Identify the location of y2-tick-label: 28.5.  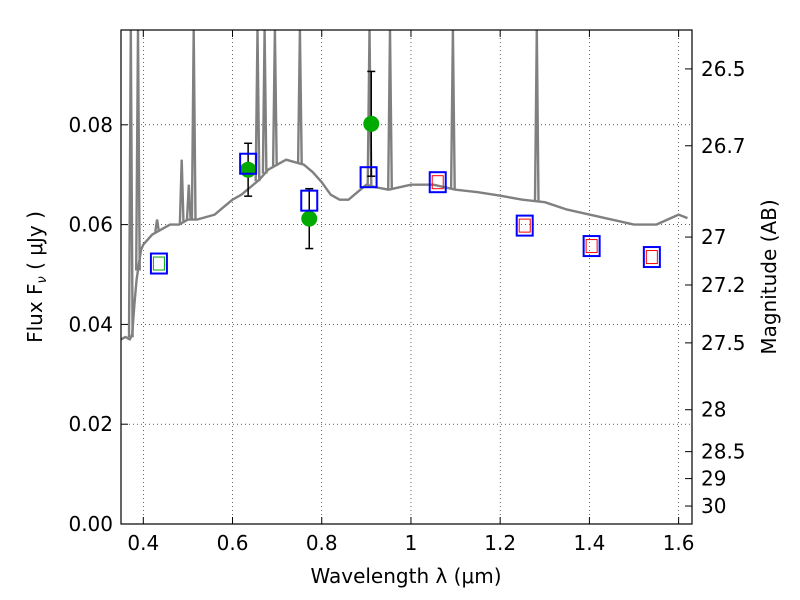
(723, 452).